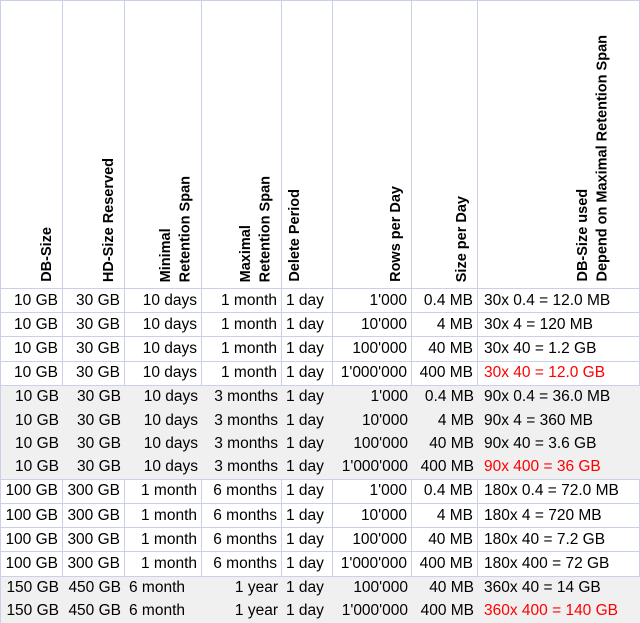  Describe the element at coordinates (540, 443) in the screenshot. I see `cell-db-size-used: 90x 40 = 3.6 GB` at that location.